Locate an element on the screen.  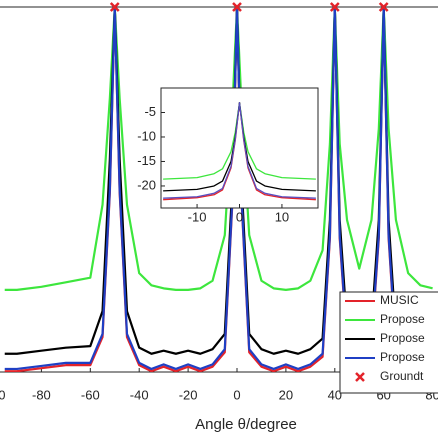
y-tick-label: -5 is located at coordinates (150, 111).